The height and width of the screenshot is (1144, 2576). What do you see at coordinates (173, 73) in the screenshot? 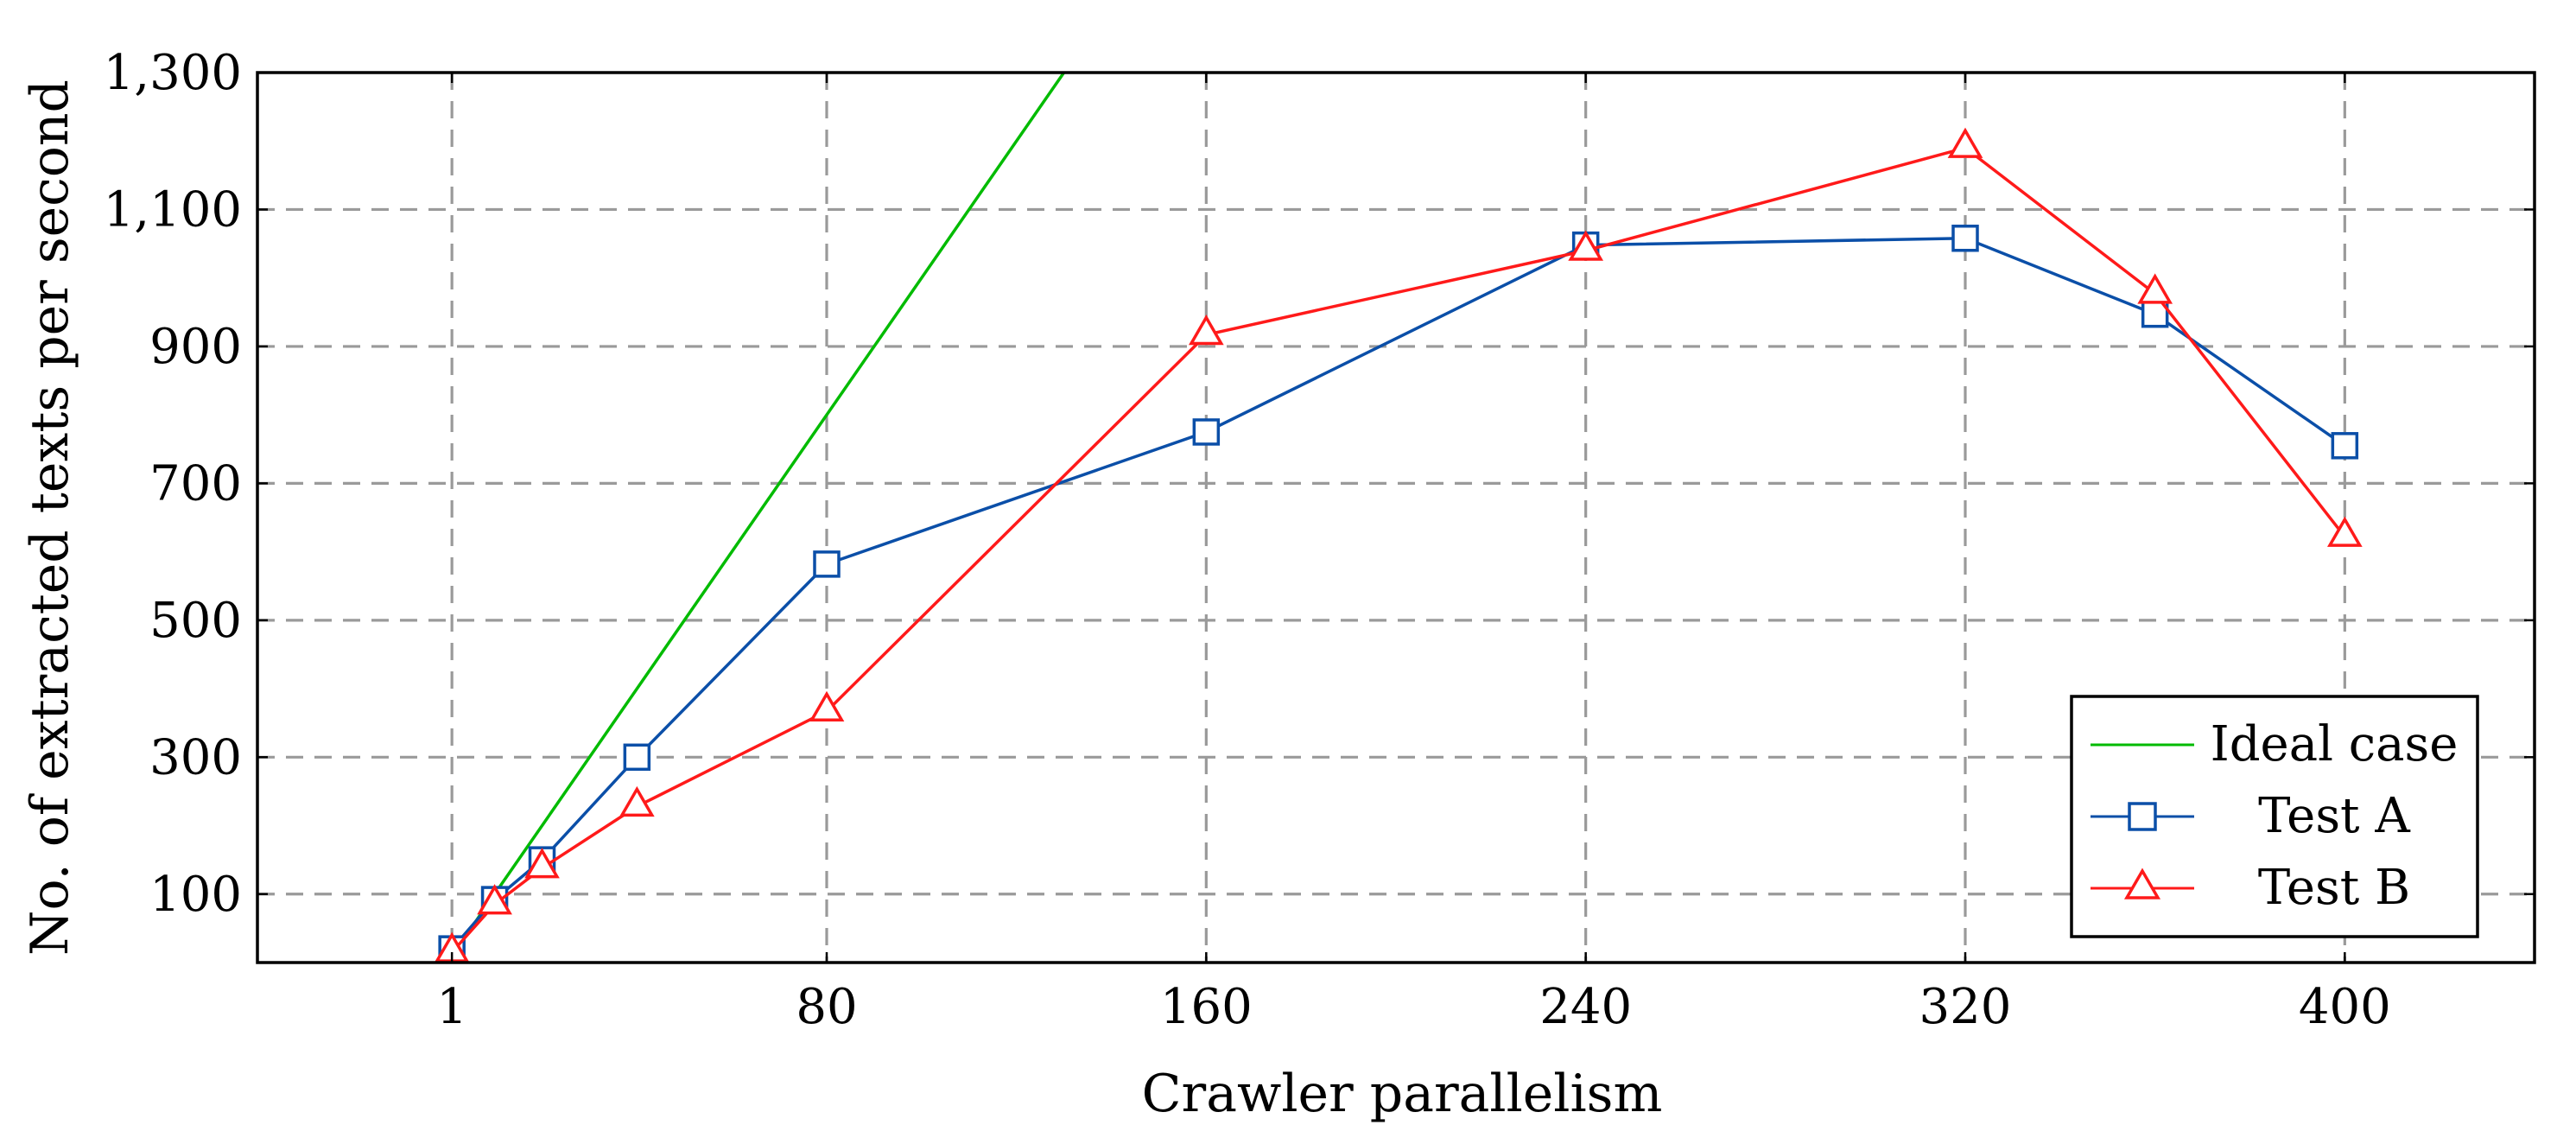
I see `y-tick-label: 1,300` at bounding box center [173, 73].